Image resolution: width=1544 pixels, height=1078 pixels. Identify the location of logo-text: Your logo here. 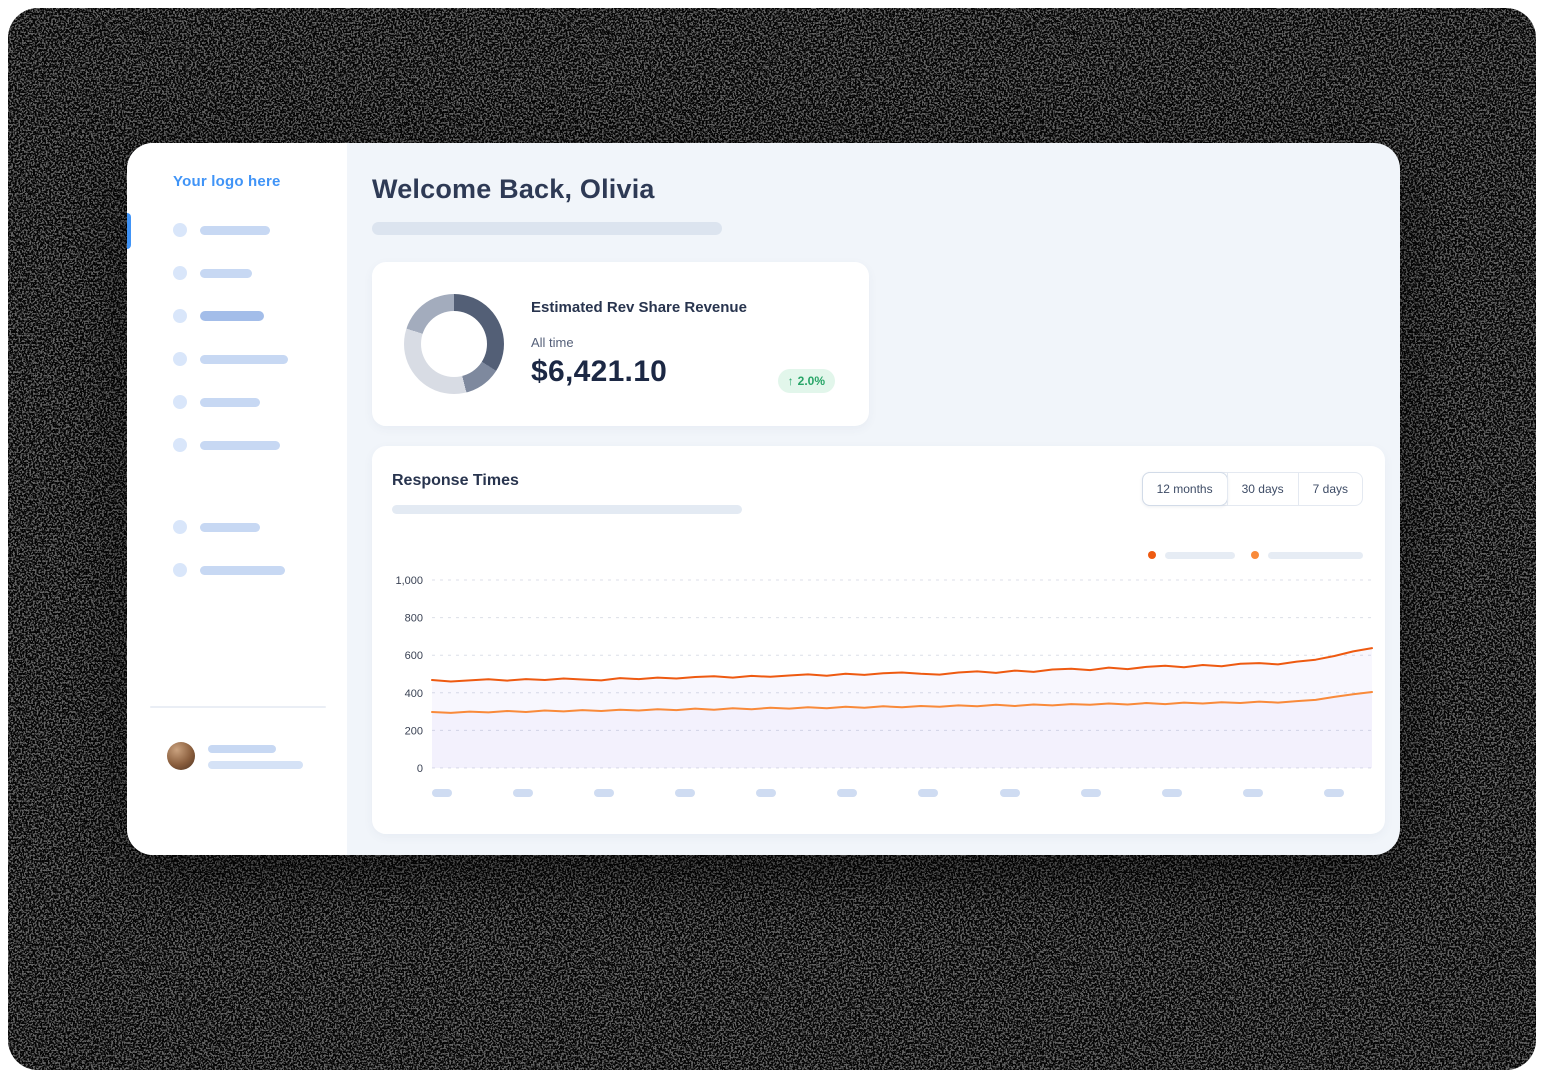
(227, 181).